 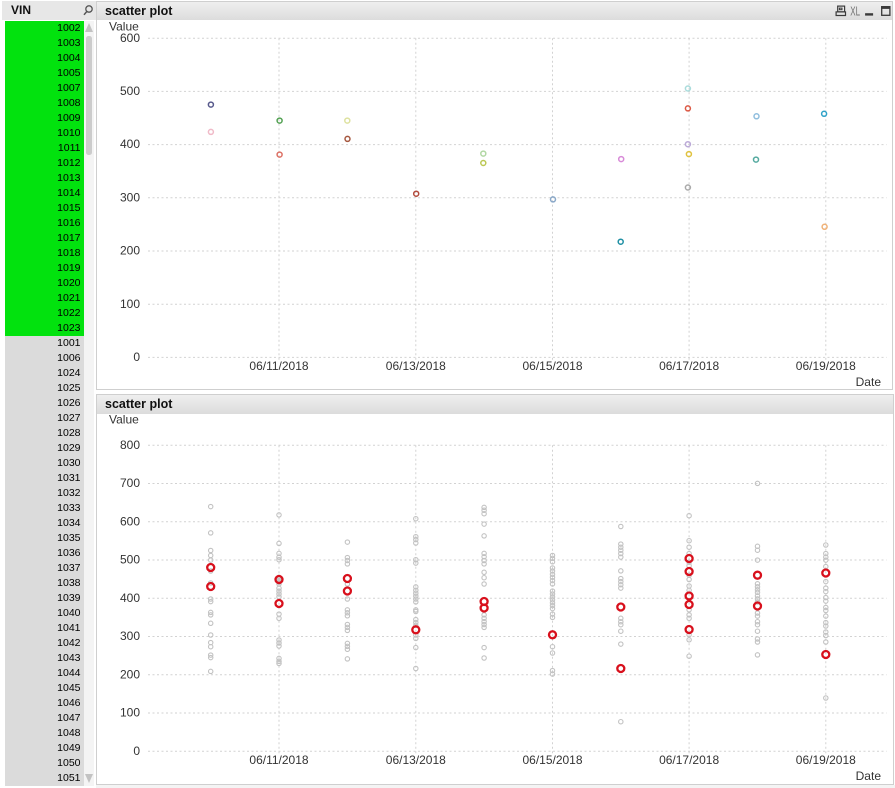 I want to click on svg-text: 700, so click(x=130, y=483).